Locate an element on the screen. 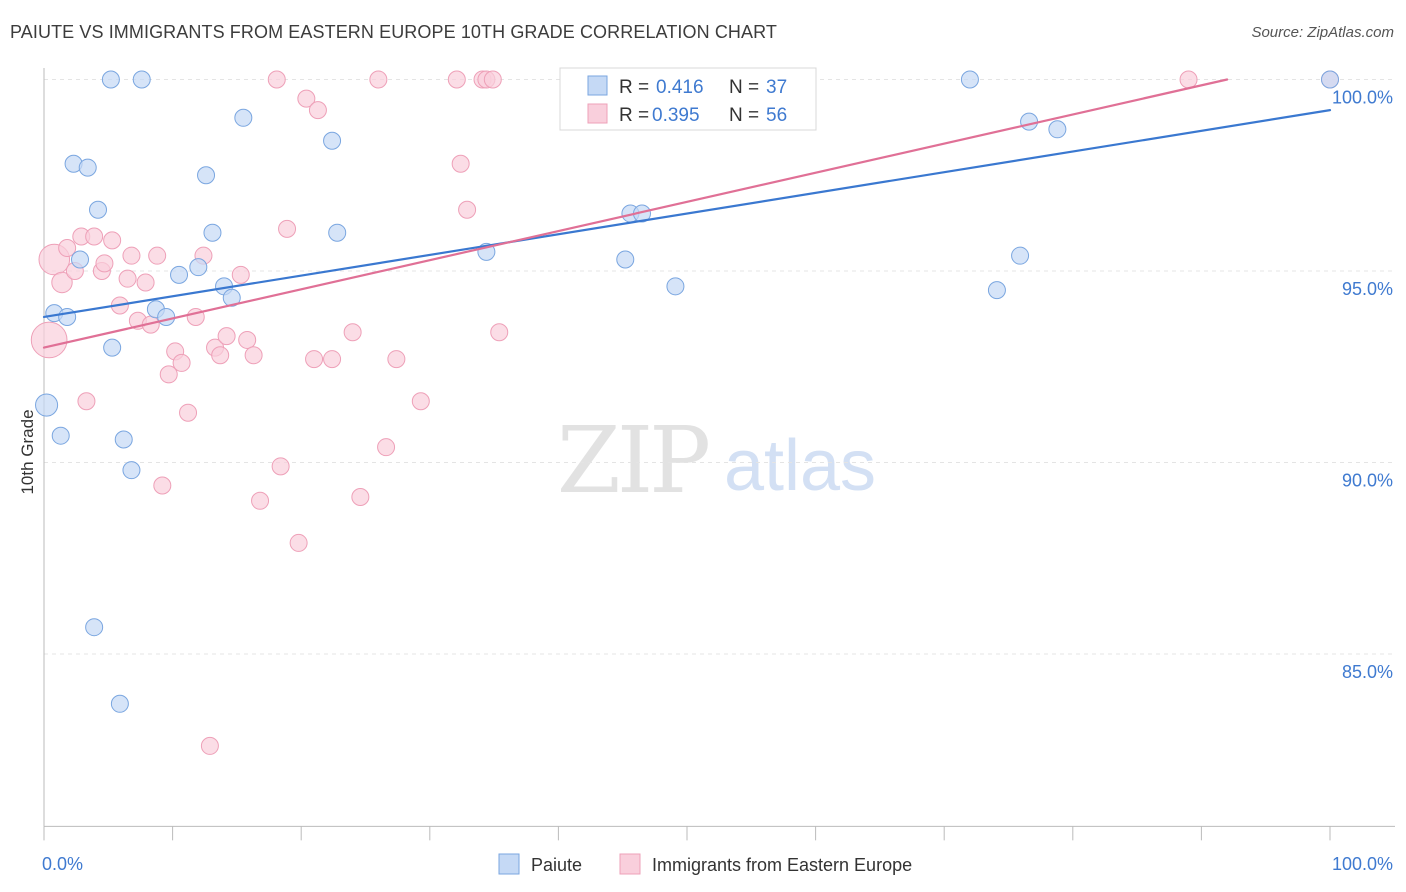 The image size is (1406, 892). y-tick-label: 85.0% is located at coordinates (1367, 672).